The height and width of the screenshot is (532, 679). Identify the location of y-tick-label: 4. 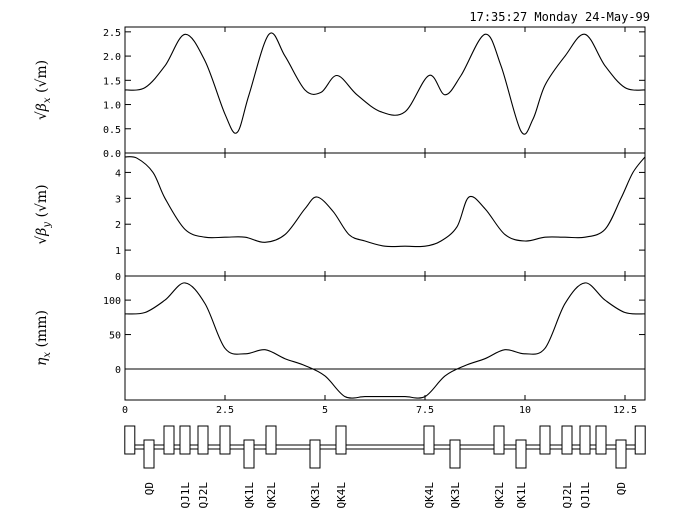
(118, 173).